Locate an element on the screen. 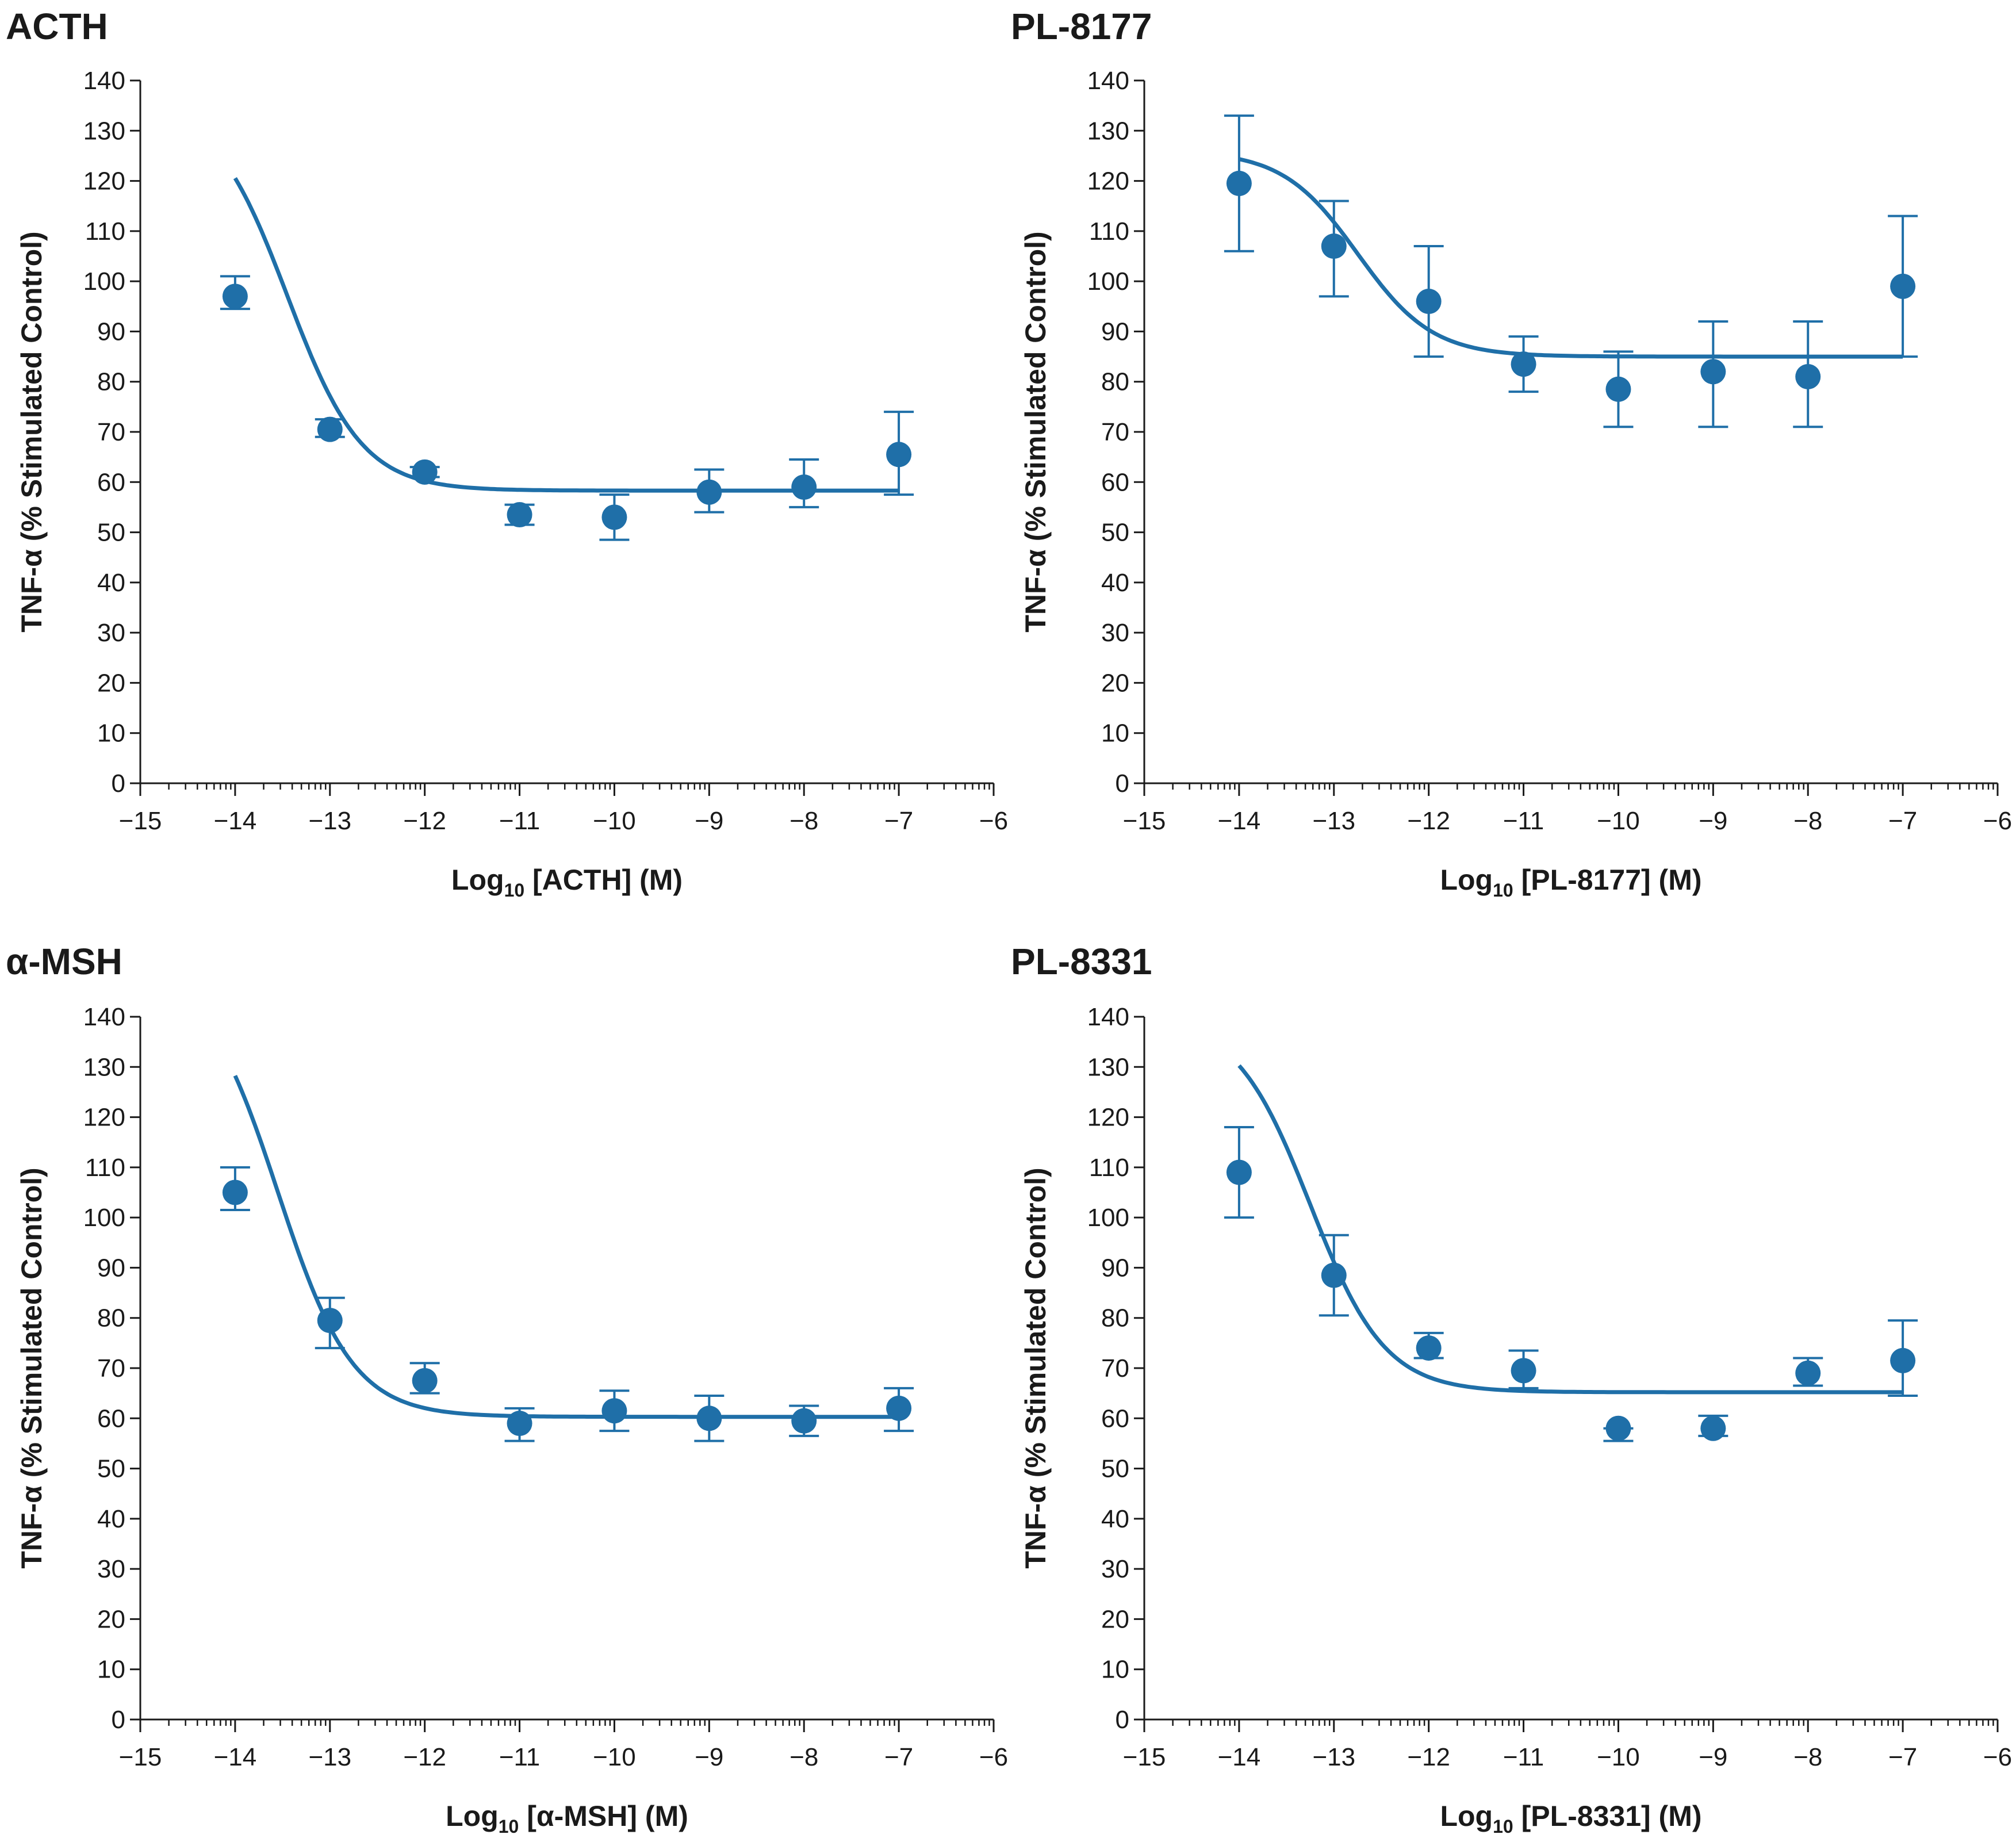 Image resolution: width=2016 pixels, height=1842 pixels. x-axis-label-suffix: [α-MSH] (M) is located at coordinates (603, 1816).